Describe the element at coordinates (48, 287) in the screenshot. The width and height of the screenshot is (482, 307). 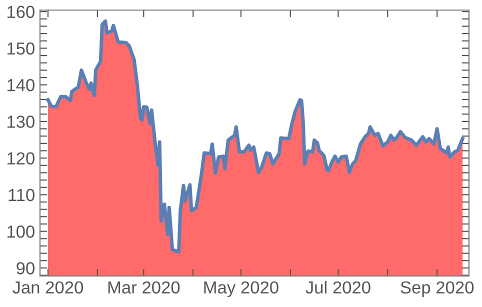
I see `x-tick-label: Jan 2020` at that location.